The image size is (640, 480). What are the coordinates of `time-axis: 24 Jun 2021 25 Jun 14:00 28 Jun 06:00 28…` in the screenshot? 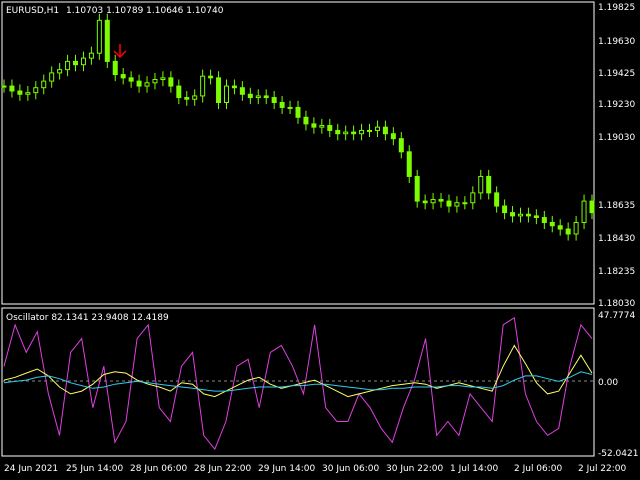 It's located at (315, 469).